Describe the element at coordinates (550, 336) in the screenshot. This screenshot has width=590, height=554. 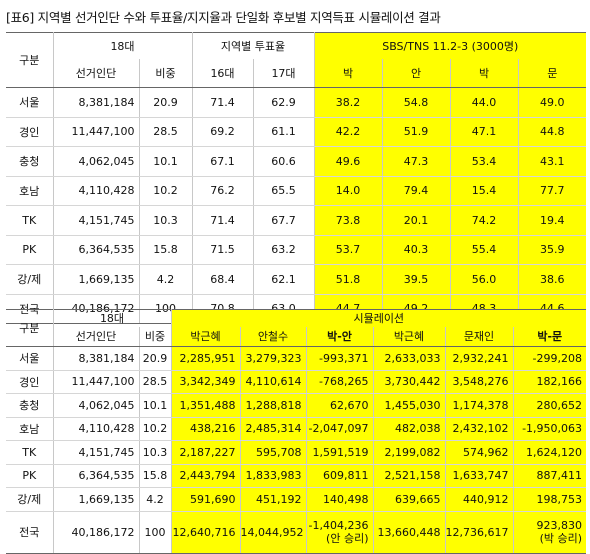
I see `header-park-minus-moon: 박-문` at that location.